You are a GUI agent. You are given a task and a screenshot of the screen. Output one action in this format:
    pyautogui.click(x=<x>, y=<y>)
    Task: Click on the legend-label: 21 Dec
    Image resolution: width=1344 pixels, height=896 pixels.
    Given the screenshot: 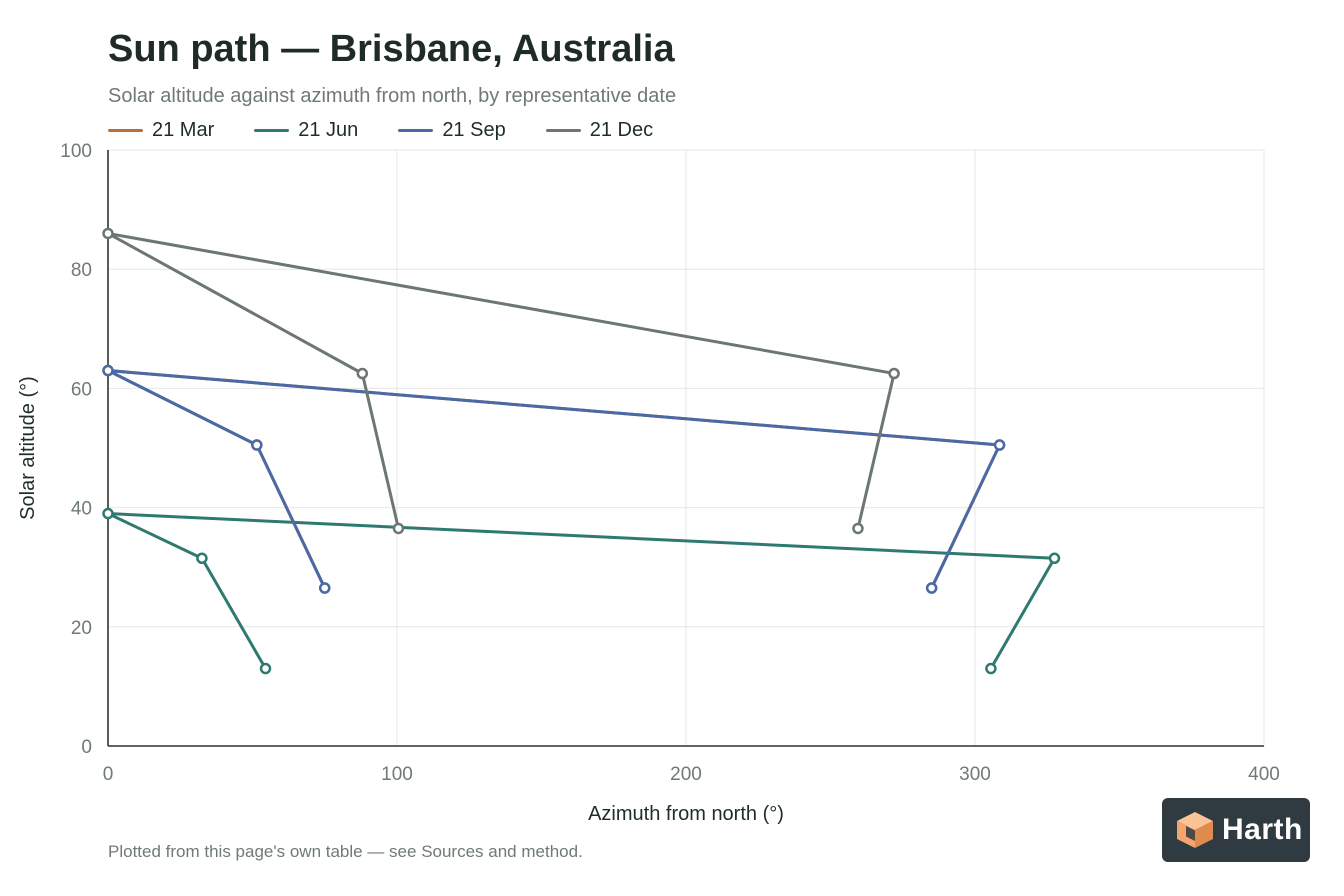 What is the action you would take?
    pyautogui.click(x=621, y=130)
    